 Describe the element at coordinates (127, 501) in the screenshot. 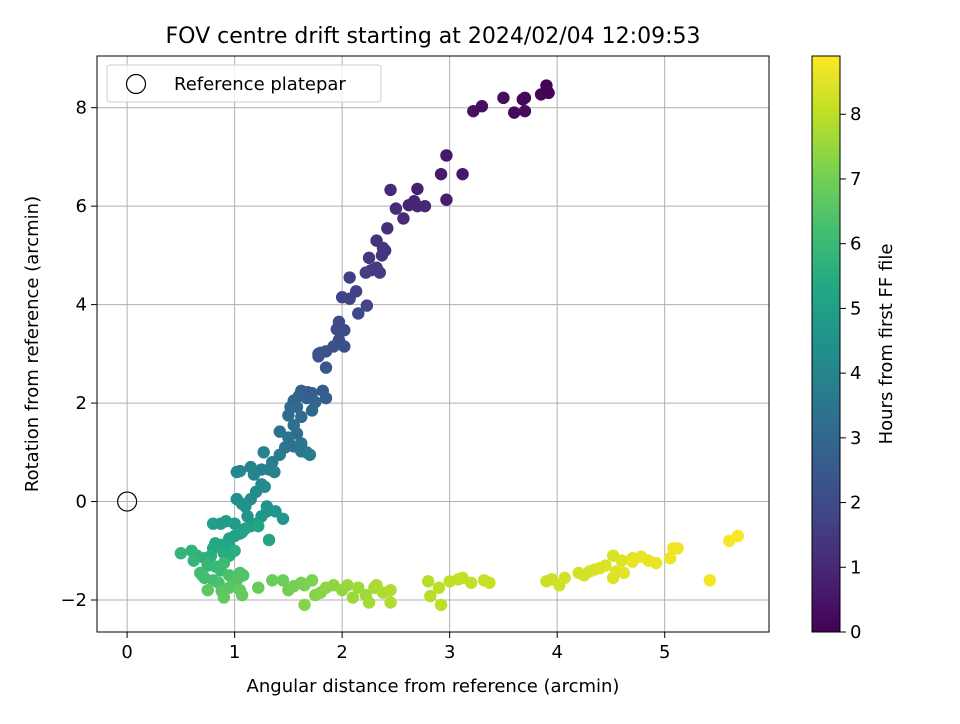

I see `reference-platepar-marker` at that location.